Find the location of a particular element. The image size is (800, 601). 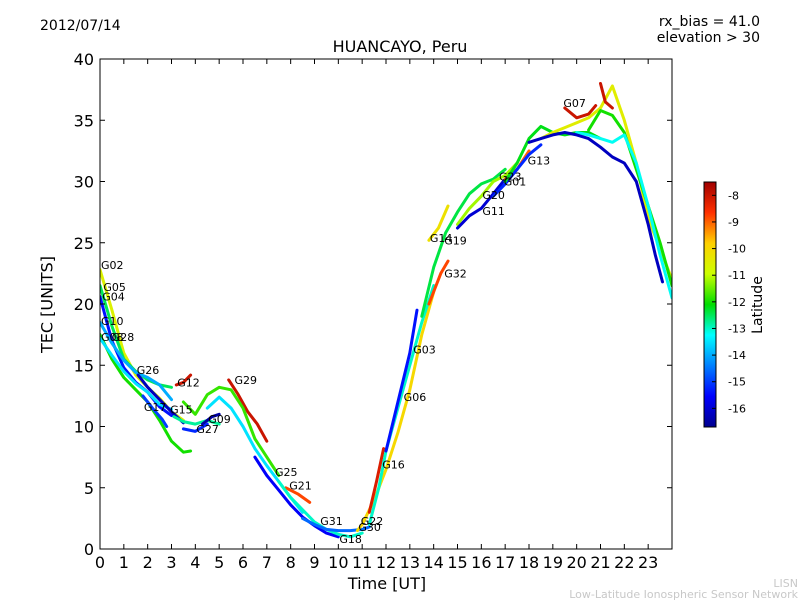

series-line-g07d is located at coordinates (623, 215).